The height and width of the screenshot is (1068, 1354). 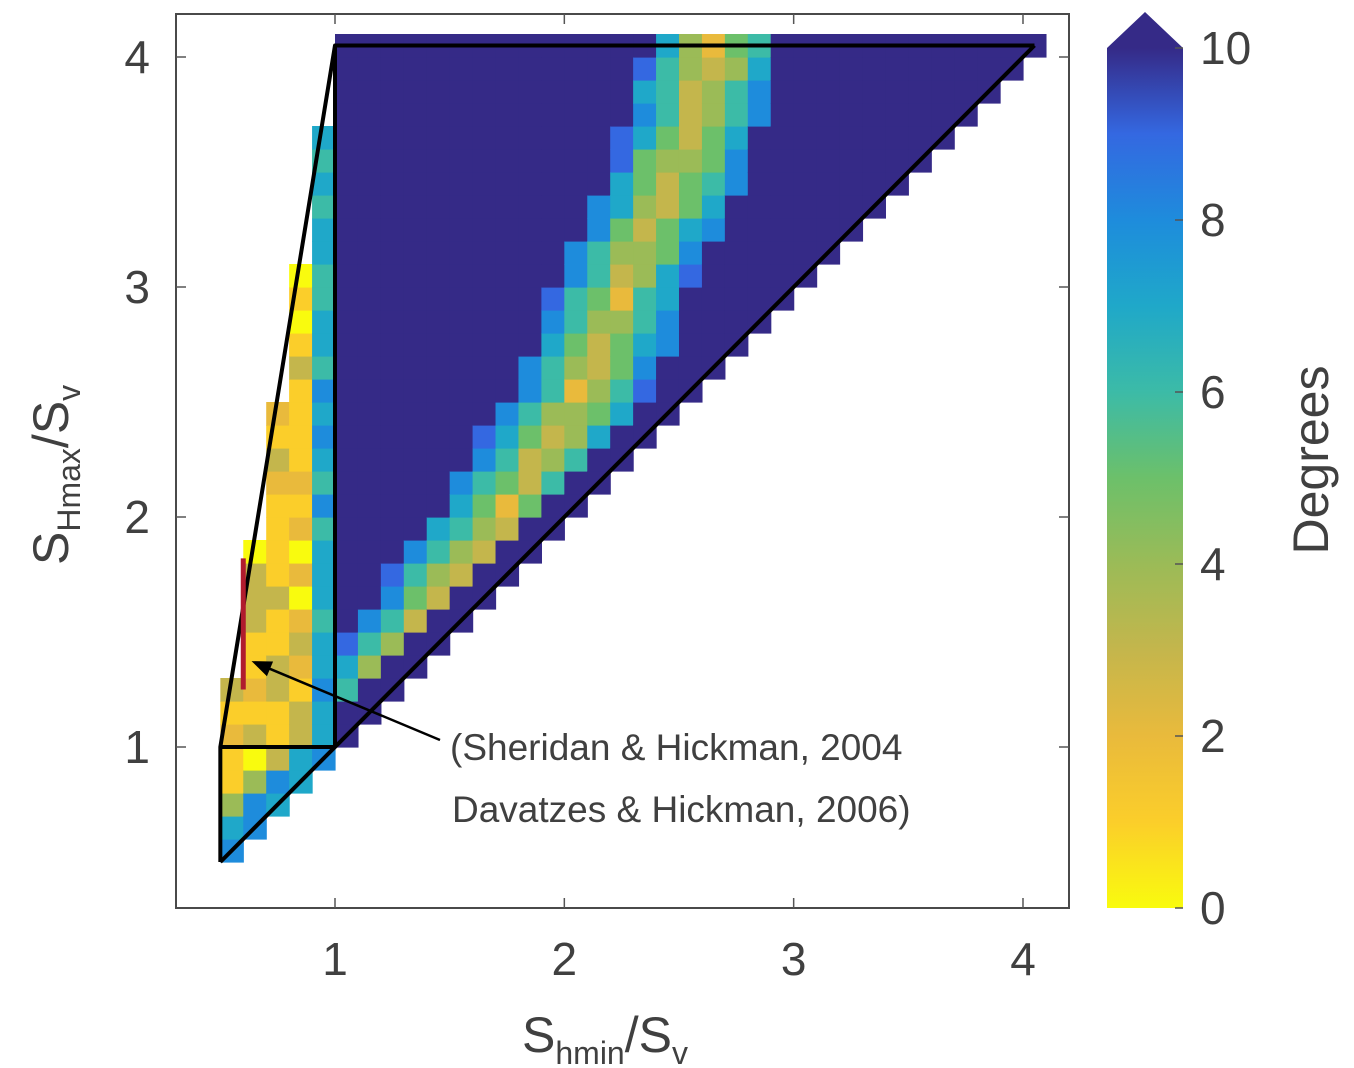 What do you see at coordinates (794, 959) in the screenshot?
I see `x-tick-label: 3` at bounding box center [794, 959].